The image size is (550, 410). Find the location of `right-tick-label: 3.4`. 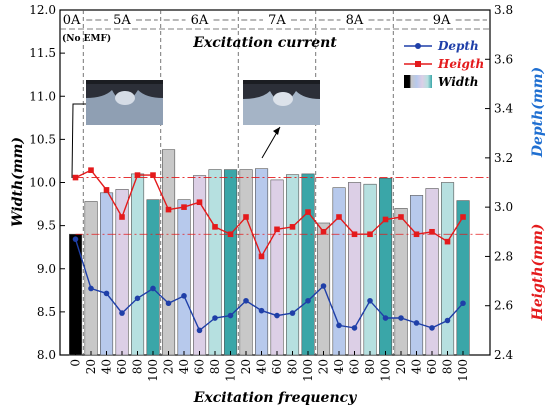

right-tick-label: 3.4 is located at coordinates (503, 109).